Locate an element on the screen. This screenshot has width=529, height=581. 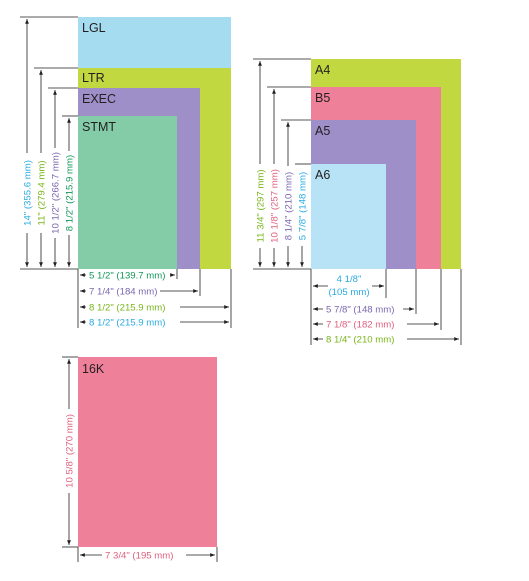
a6-height-label: 5 7/8" (148 mm) is located at coordinates (303, 206).